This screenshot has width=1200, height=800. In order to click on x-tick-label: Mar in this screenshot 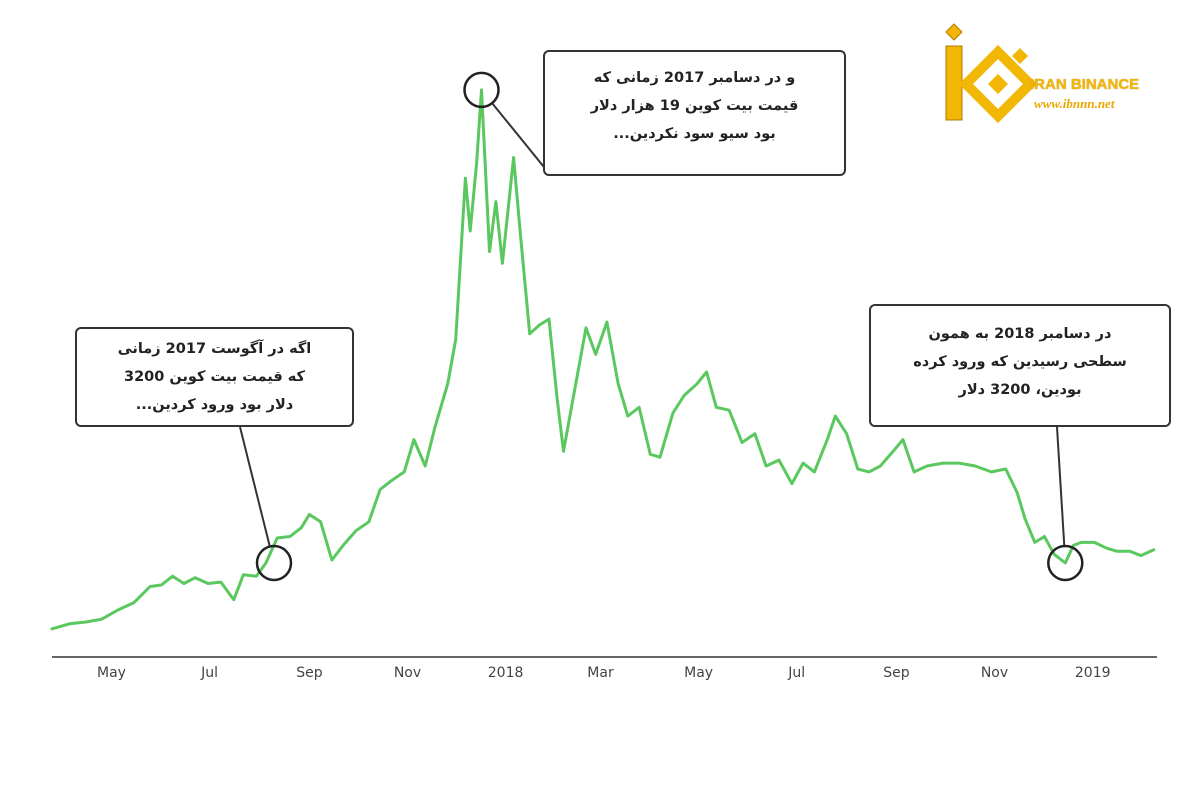, I will do `click(600, 673)`.